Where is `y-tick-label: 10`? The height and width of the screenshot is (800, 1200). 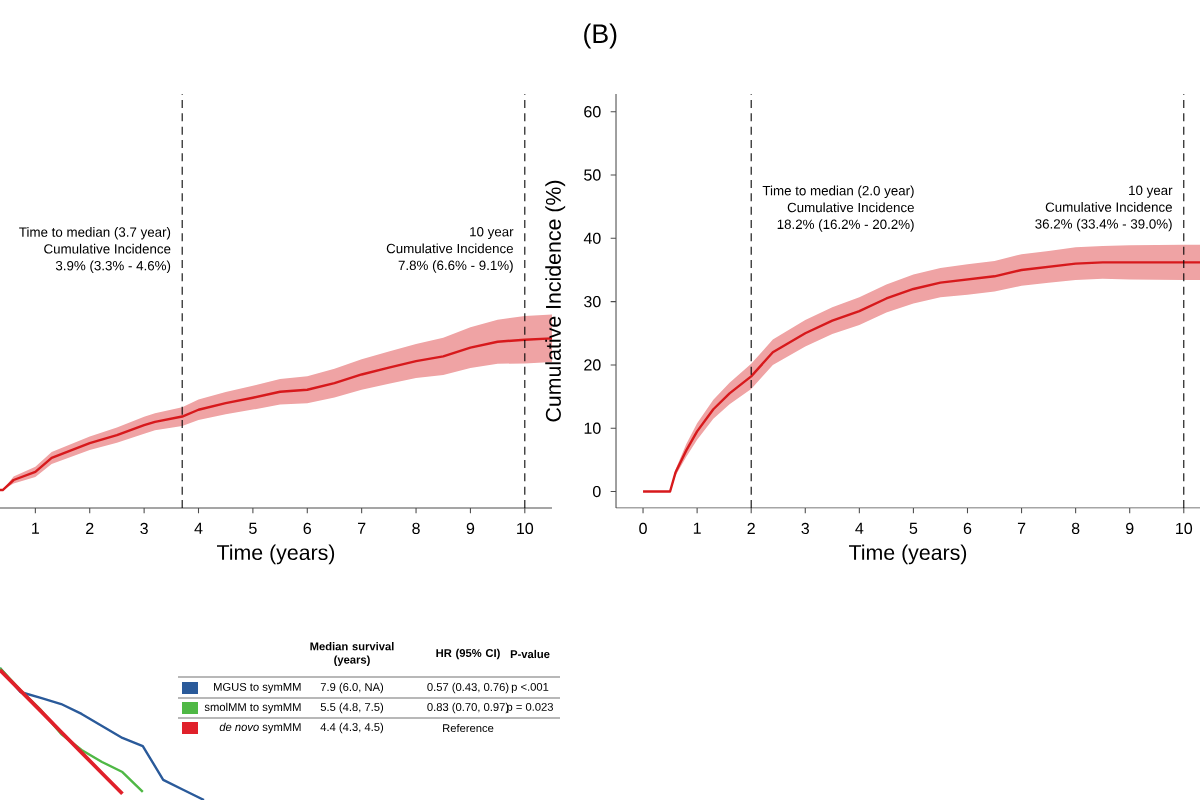
y-tick-label: 10 is located at coordinates (592, 428).